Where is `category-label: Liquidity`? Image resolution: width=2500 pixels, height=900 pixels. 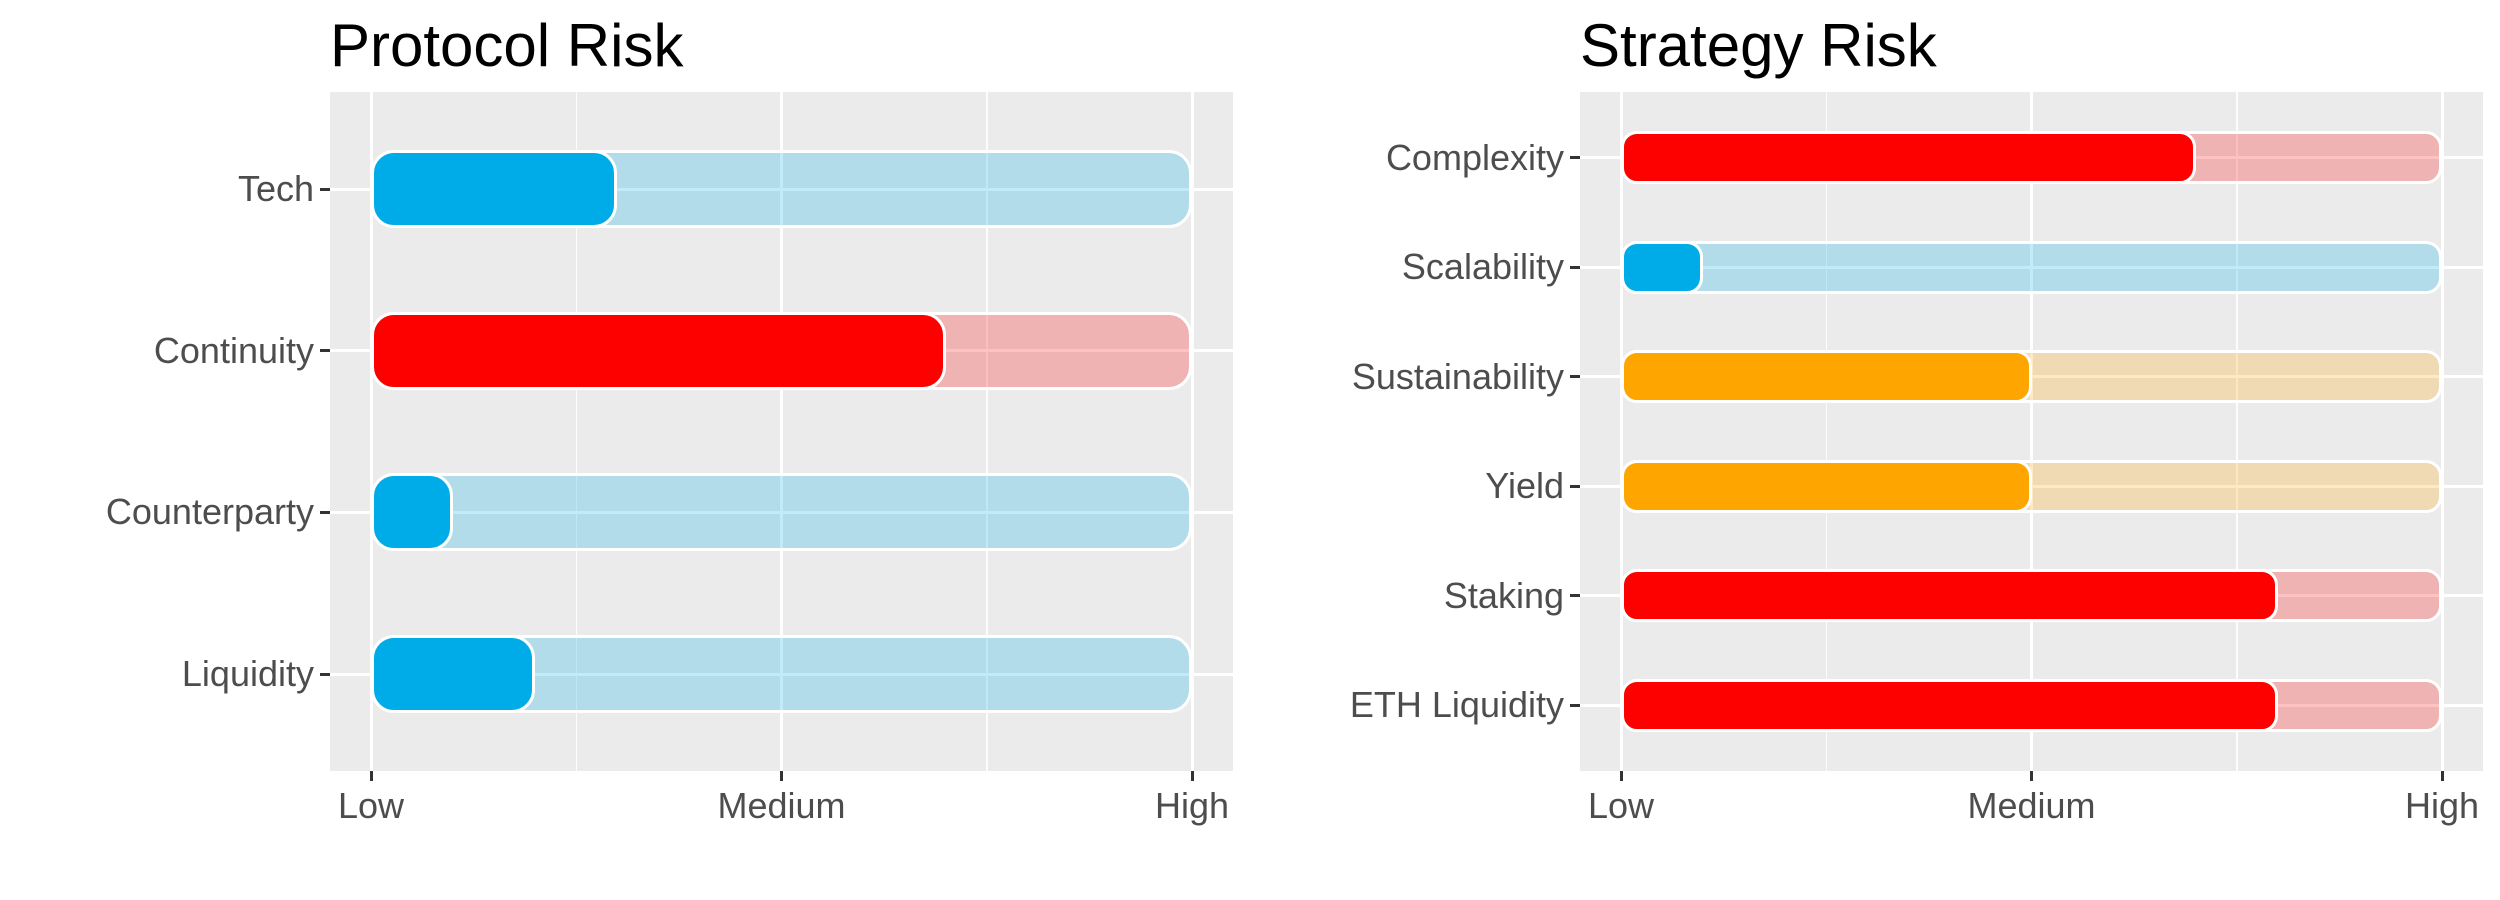 category-label: Liquidity is located at coordinates (247, 673).